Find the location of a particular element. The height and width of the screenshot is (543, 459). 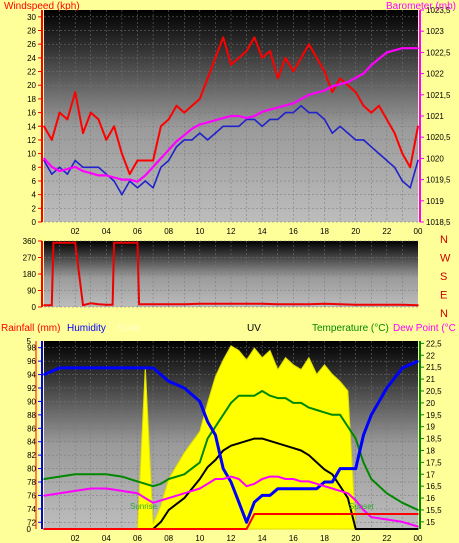

rain-tick-label: 5 is located at coordinates (29, 341).